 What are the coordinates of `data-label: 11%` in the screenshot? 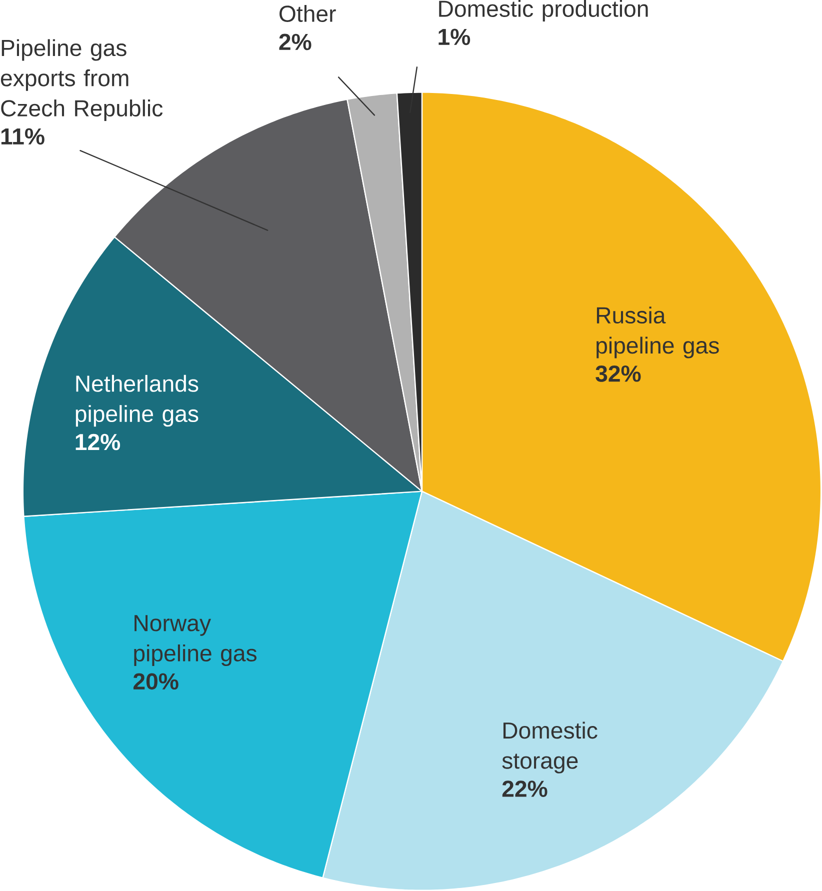 It's located at (23, 136).